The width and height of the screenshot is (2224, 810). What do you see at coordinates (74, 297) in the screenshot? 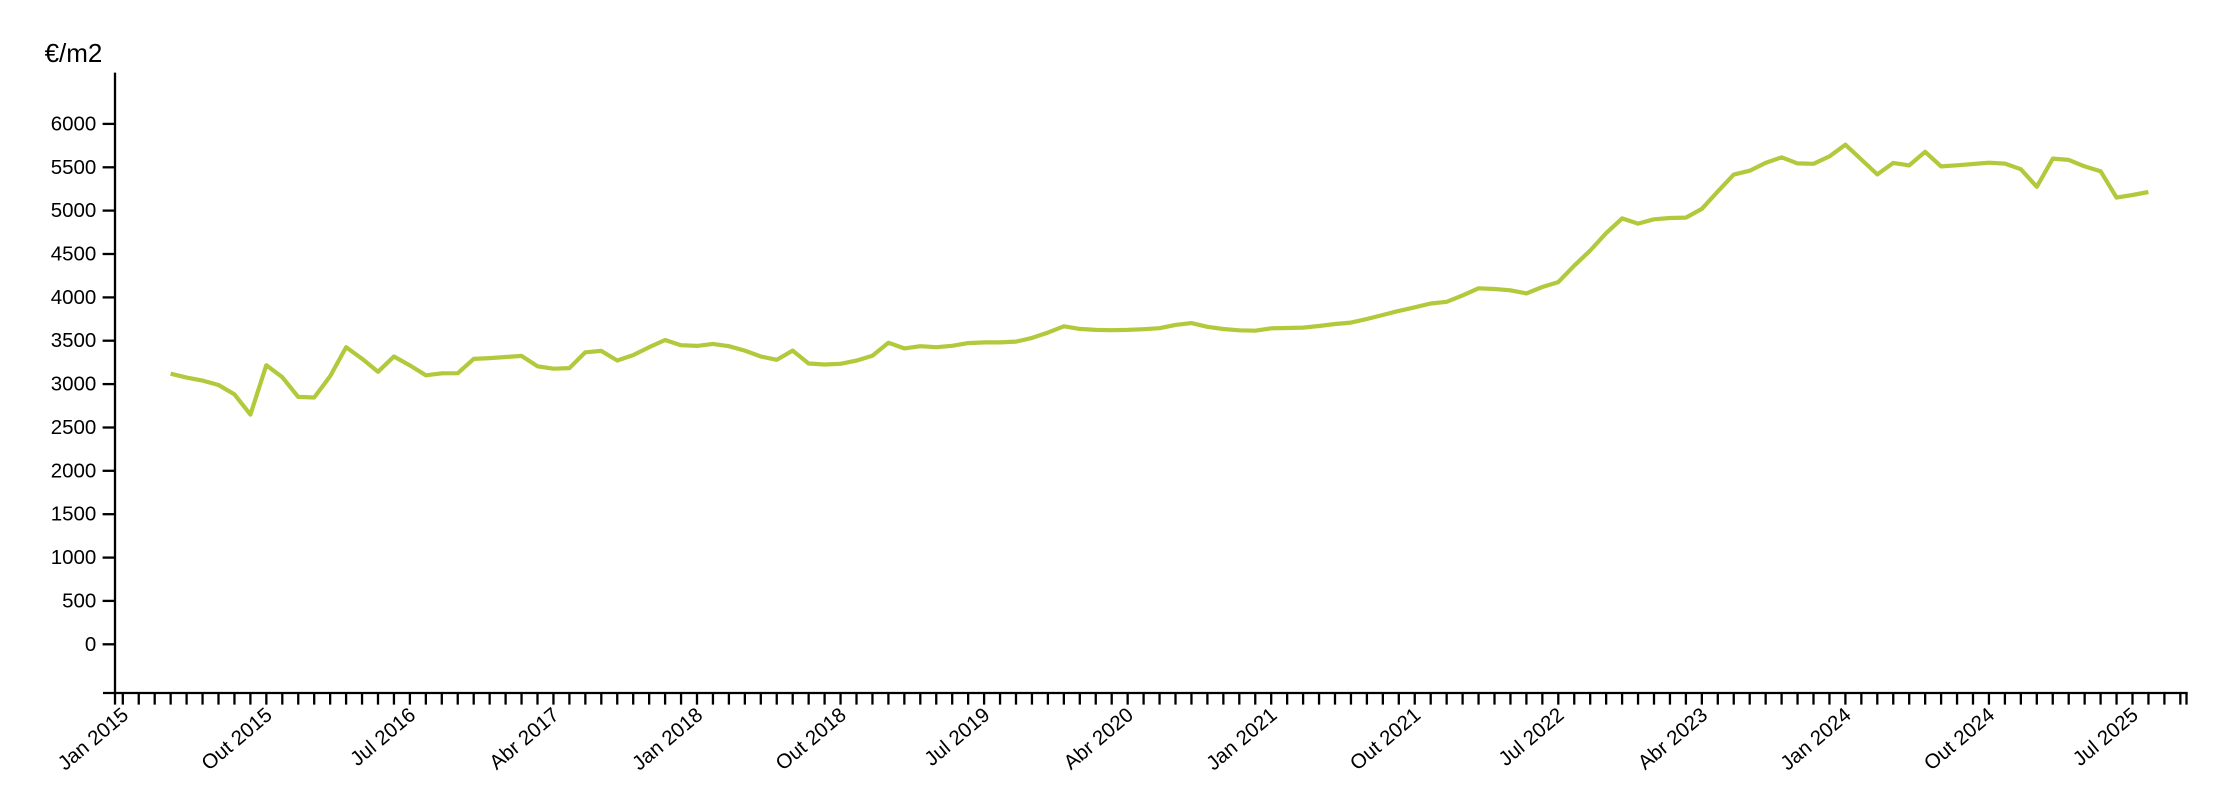
I see `svg-text: 4000` at bounding box center [74, 297].